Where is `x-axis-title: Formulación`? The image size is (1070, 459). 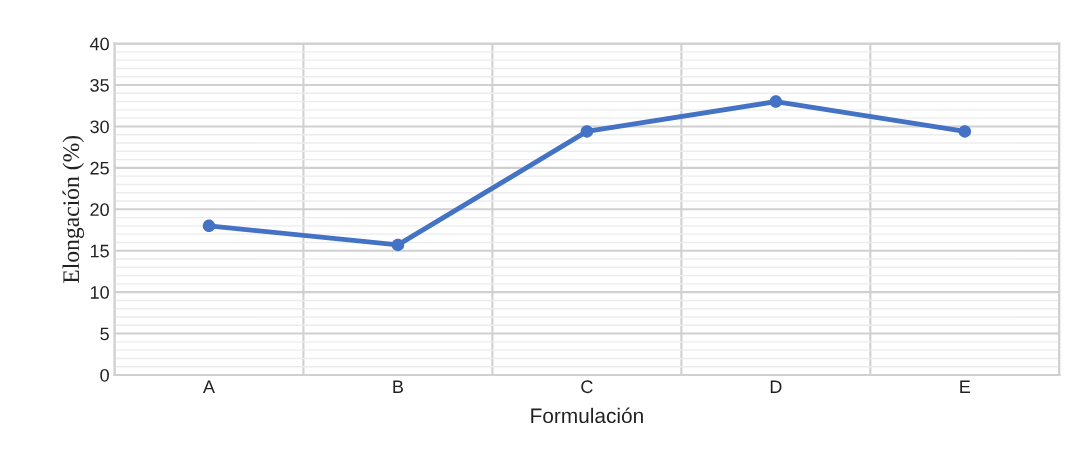 x-axis-title: Formulación is located at coordinates (587, 415).